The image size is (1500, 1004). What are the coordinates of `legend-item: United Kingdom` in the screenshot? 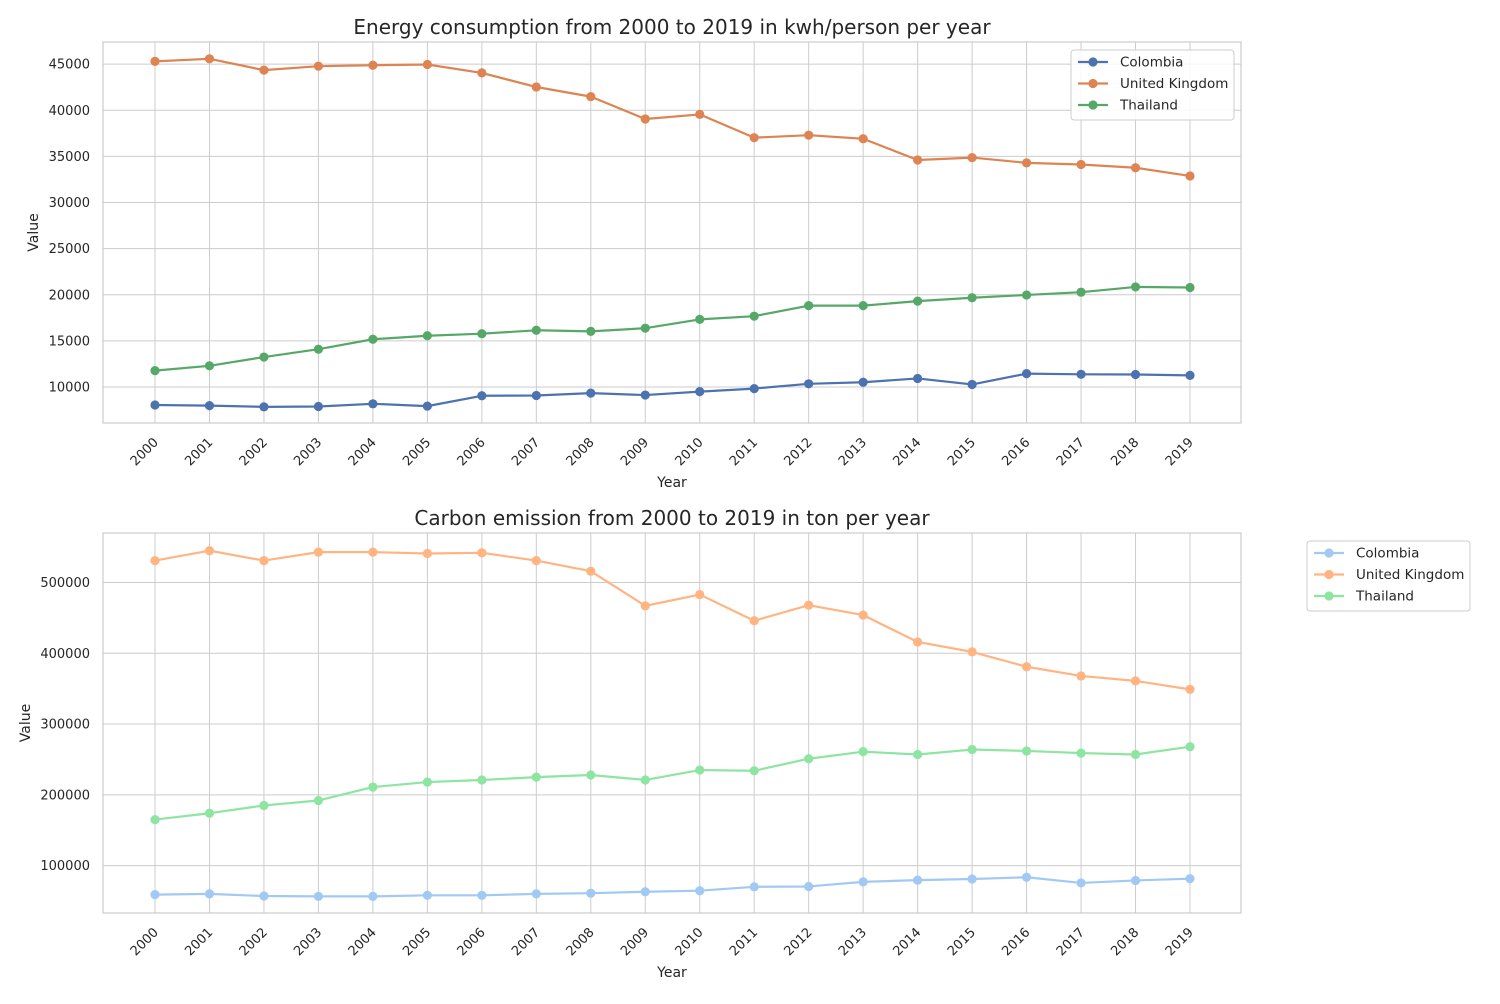 It's located at (1153, 84).